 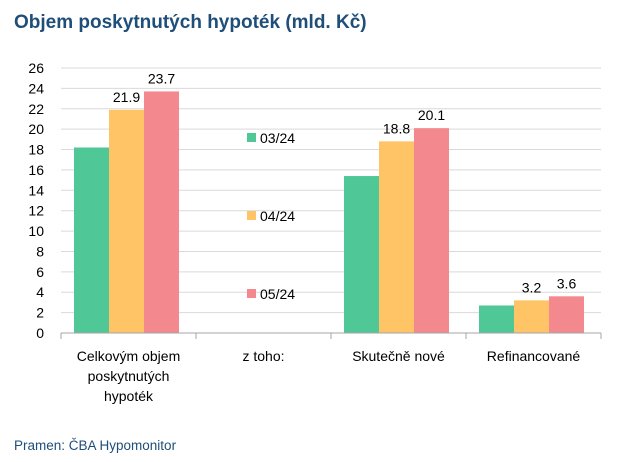 I want to click on y-tick-label: 6, so click(x=40, y=272).